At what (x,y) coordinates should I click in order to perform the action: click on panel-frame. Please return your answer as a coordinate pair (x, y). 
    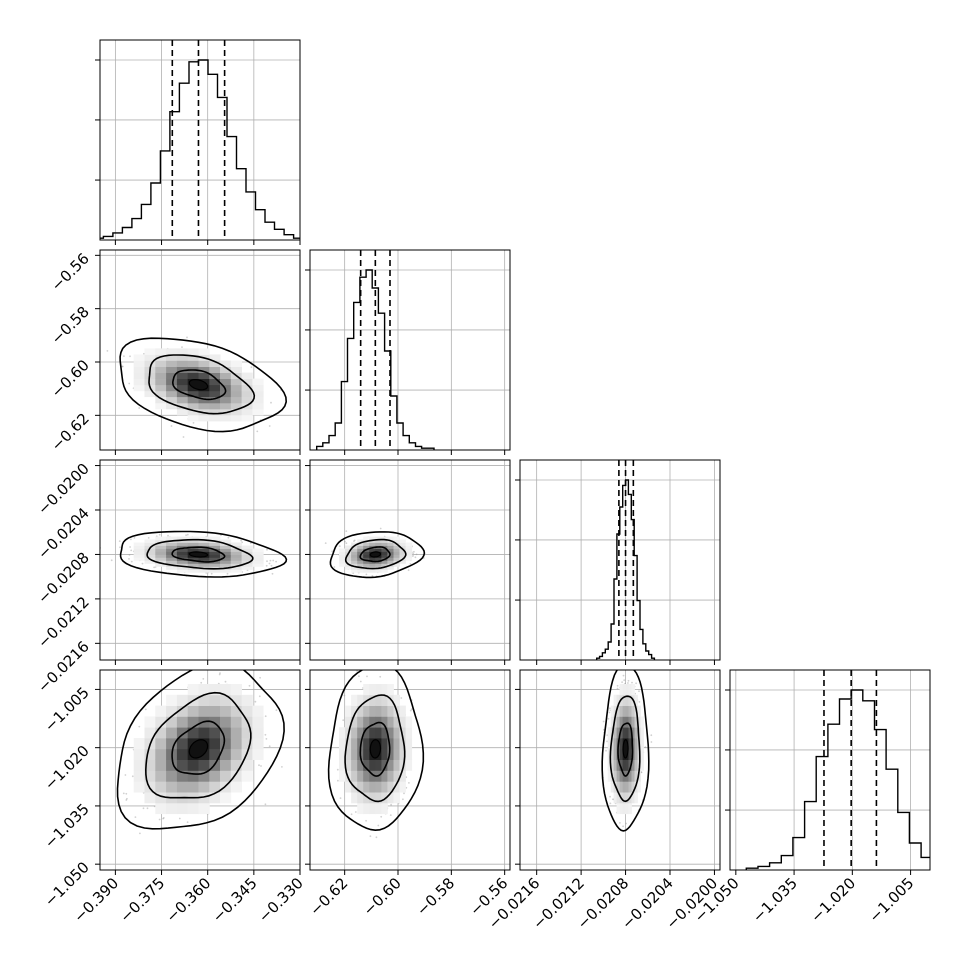
    Looking at the image, I should click on (830, 770).